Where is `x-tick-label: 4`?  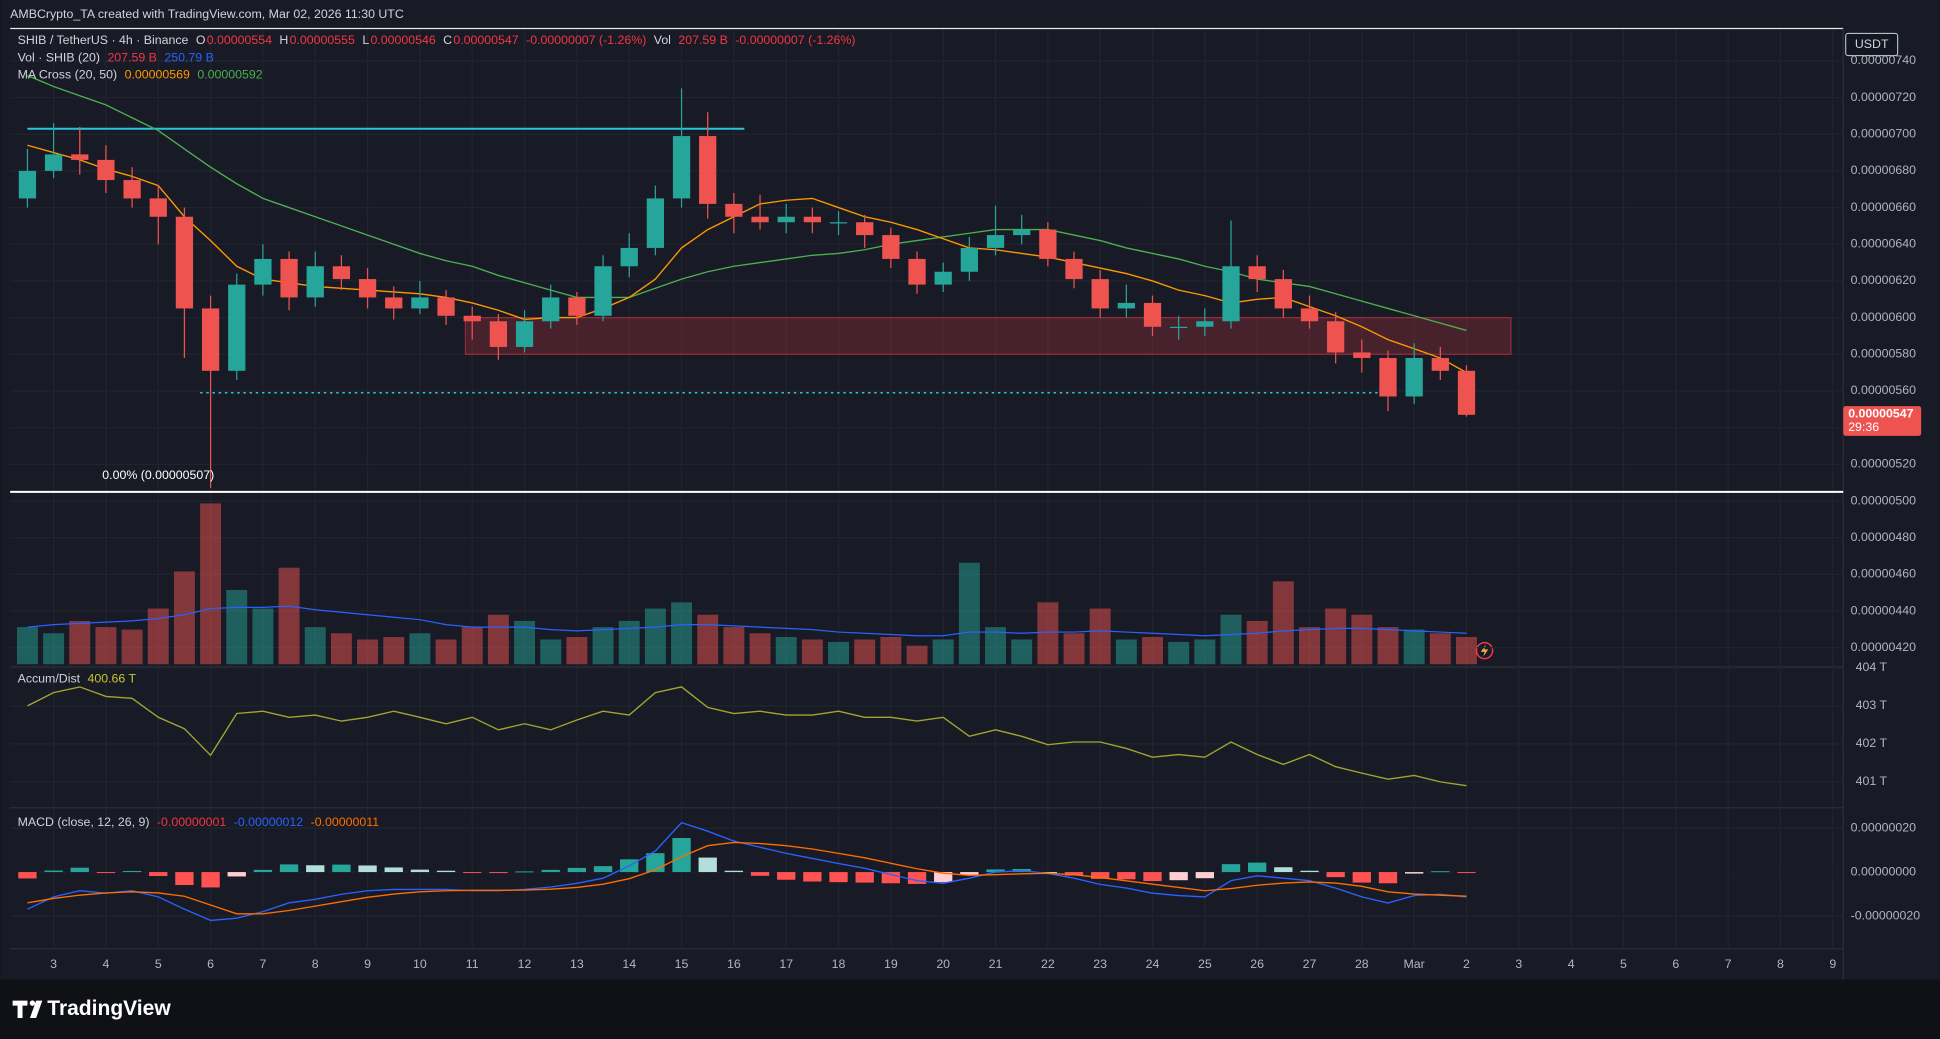 x-tick-label: 4 is located at coordinates (1571, 964).